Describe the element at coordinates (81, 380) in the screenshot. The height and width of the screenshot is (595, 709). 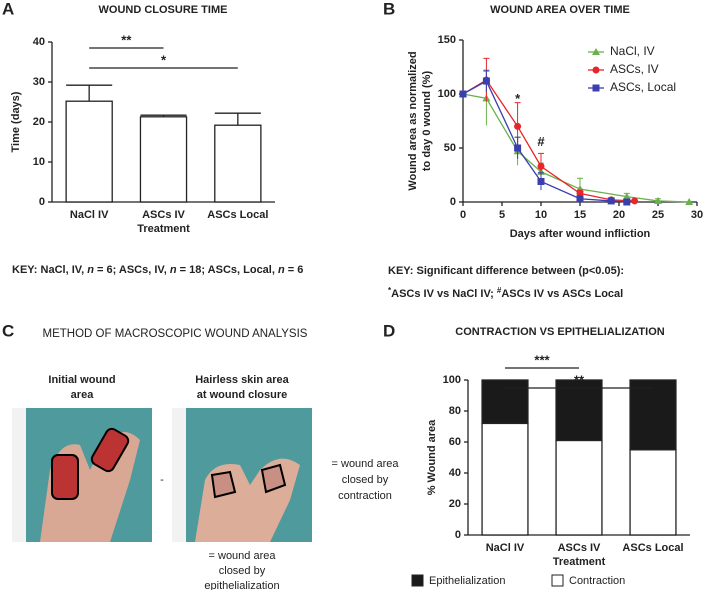
I see `photo-label: Initial wound` at that location.